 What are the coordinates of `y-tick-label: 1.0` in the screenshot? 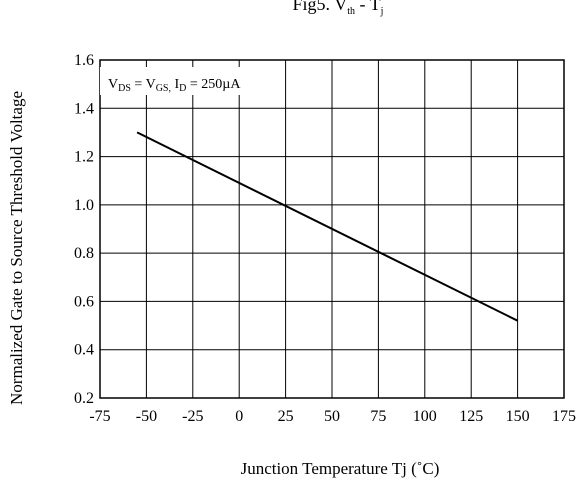 It's located at (84, 205).